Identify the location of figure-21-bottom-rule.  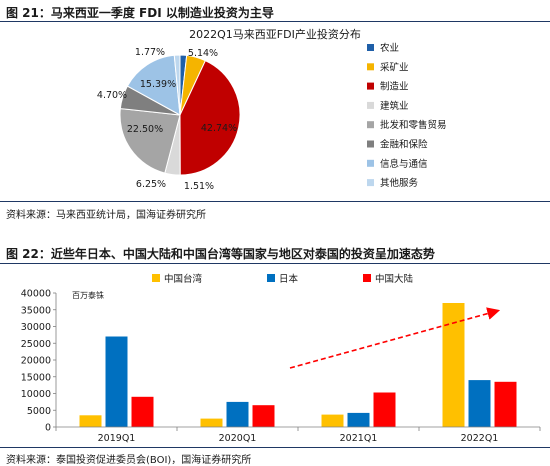
(275, 201).